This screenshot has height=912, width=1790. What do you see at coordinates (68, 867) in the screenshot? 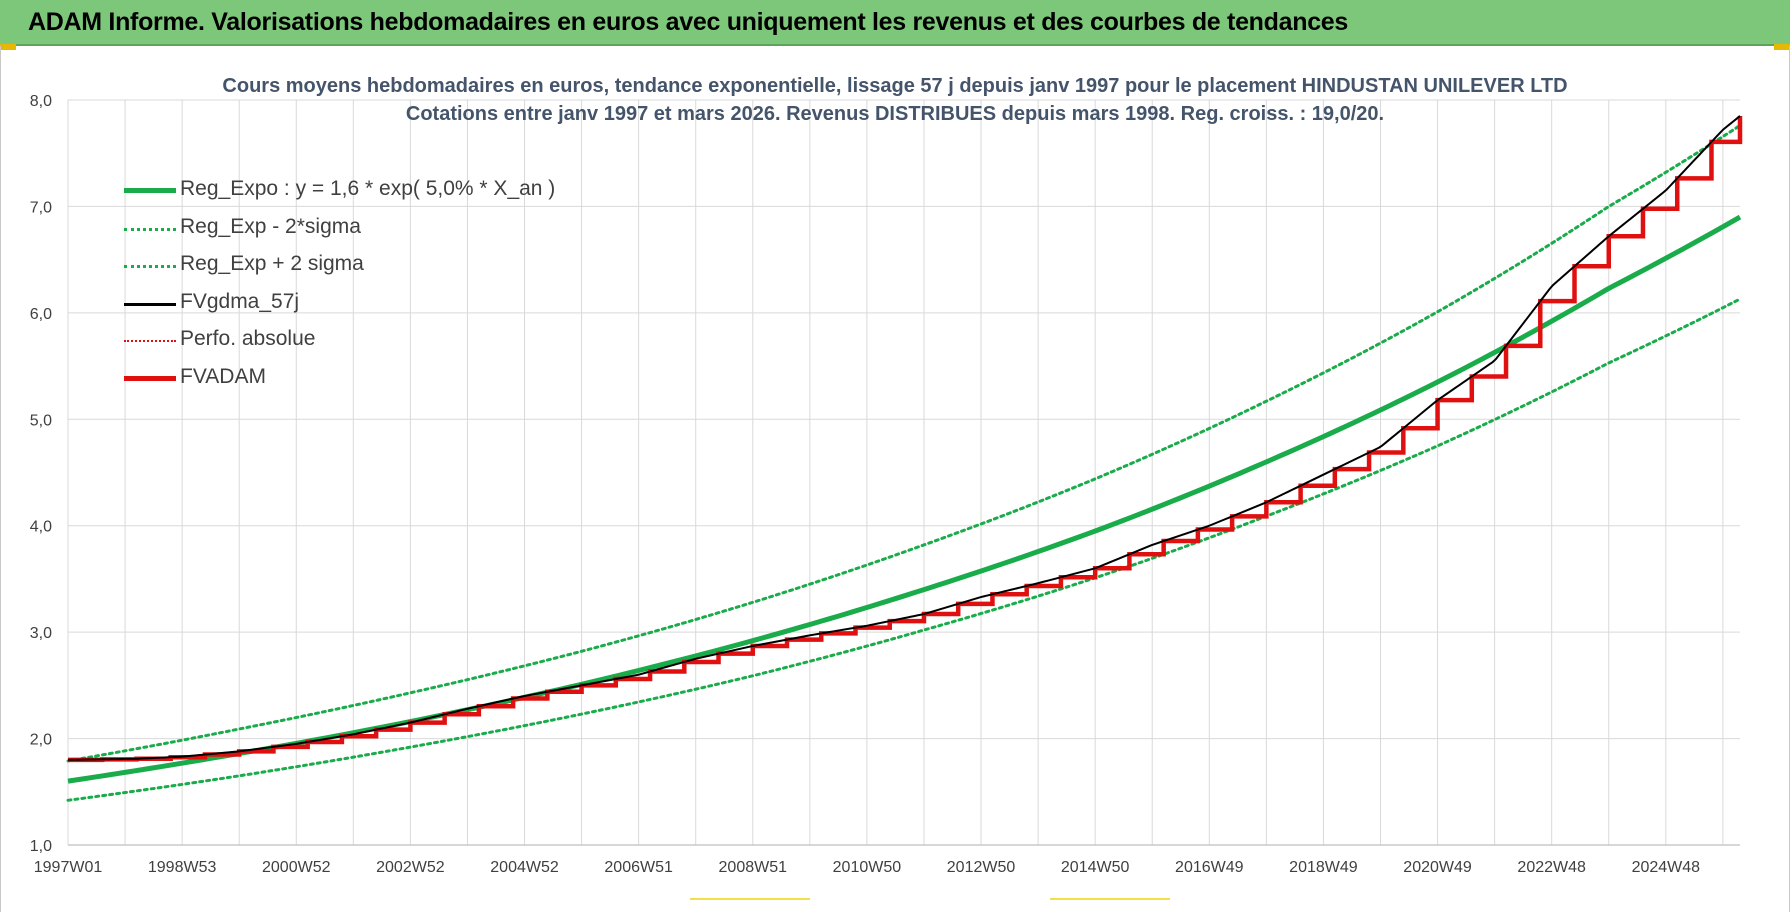
I see `x-tick-label: 1997W01` at bounding box center [68, 867].